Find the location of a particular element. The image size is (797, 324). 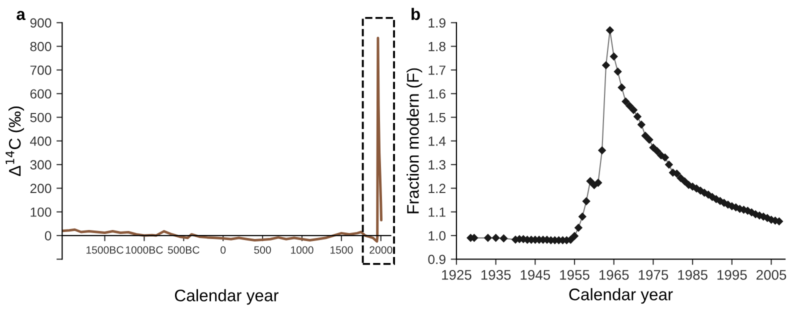

y-tick-label: 200 is located at coordinates (41, 189).